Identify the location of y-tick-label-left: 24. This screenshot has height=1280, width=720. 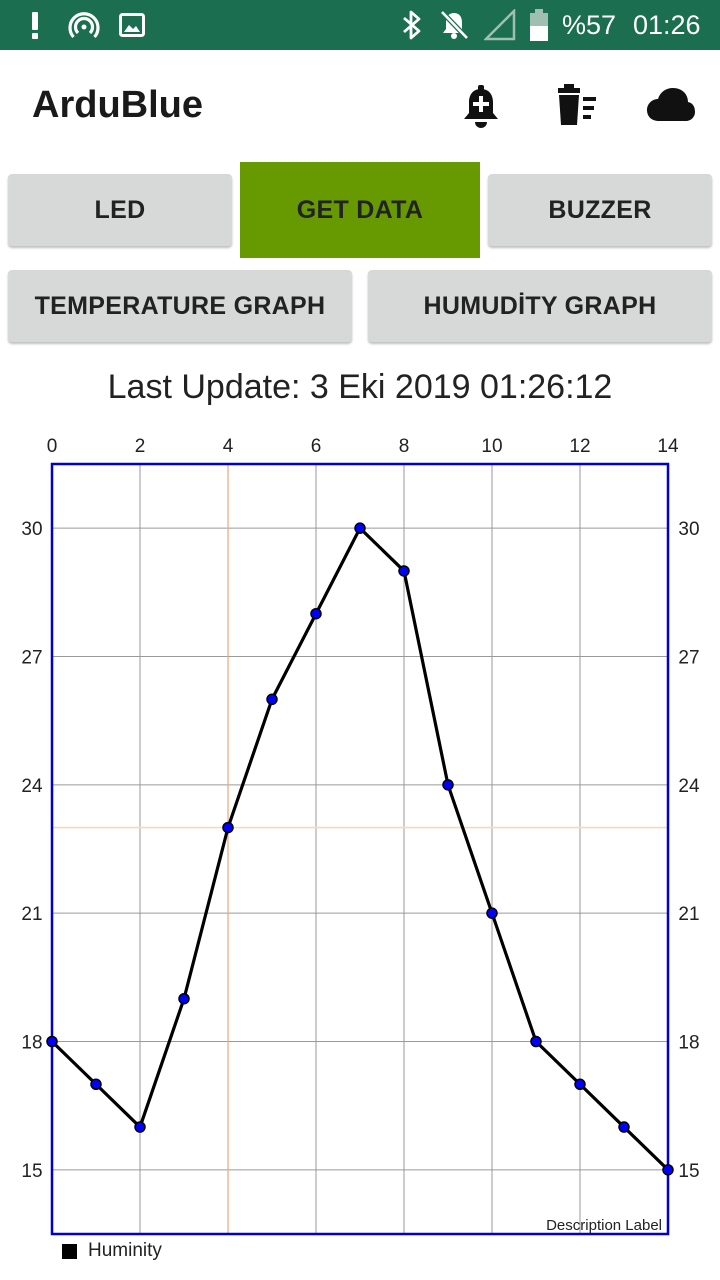
(32, 786).